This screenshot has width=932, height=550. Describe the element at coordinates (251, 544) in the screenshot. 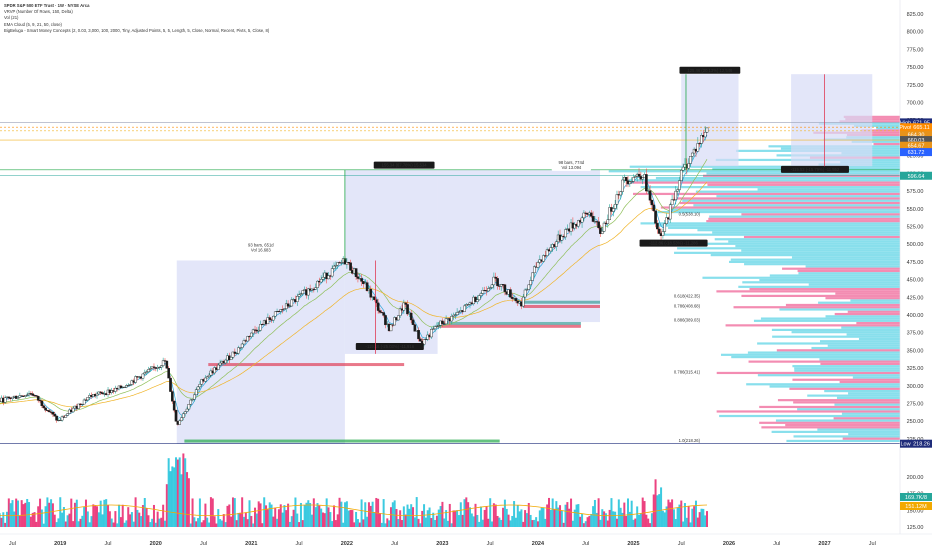

I see `time-tick-label: 2021` at that location.